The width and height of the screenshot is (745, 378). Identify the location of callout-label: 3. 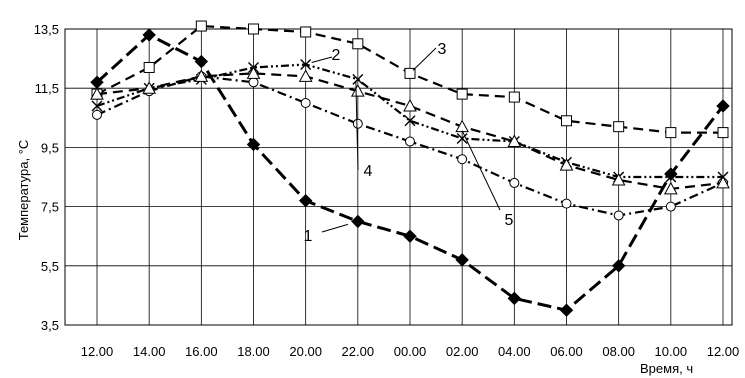
(442, 49).